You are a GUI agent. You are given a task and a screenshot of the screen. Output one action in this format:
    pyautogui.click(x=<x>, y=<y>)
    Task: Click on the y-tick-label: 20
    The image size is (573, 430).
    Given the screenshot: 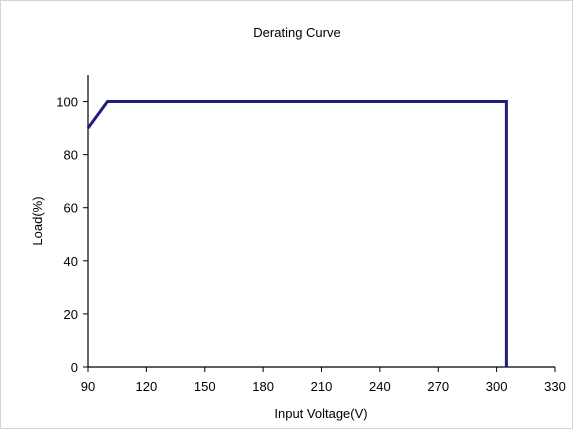 What is the action you would take?
    pyautogui.click(x=71, y=314)
    